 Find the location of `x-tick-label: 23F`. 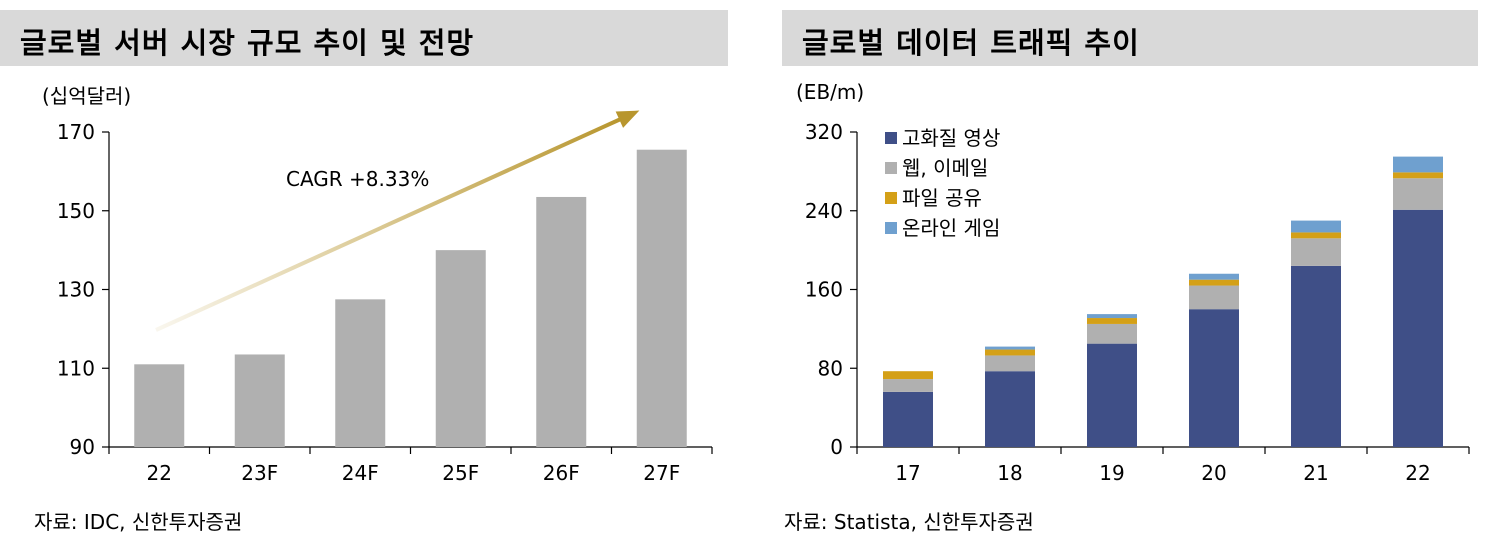

x-tick-label: 23F is located at coordinates (259, 473).